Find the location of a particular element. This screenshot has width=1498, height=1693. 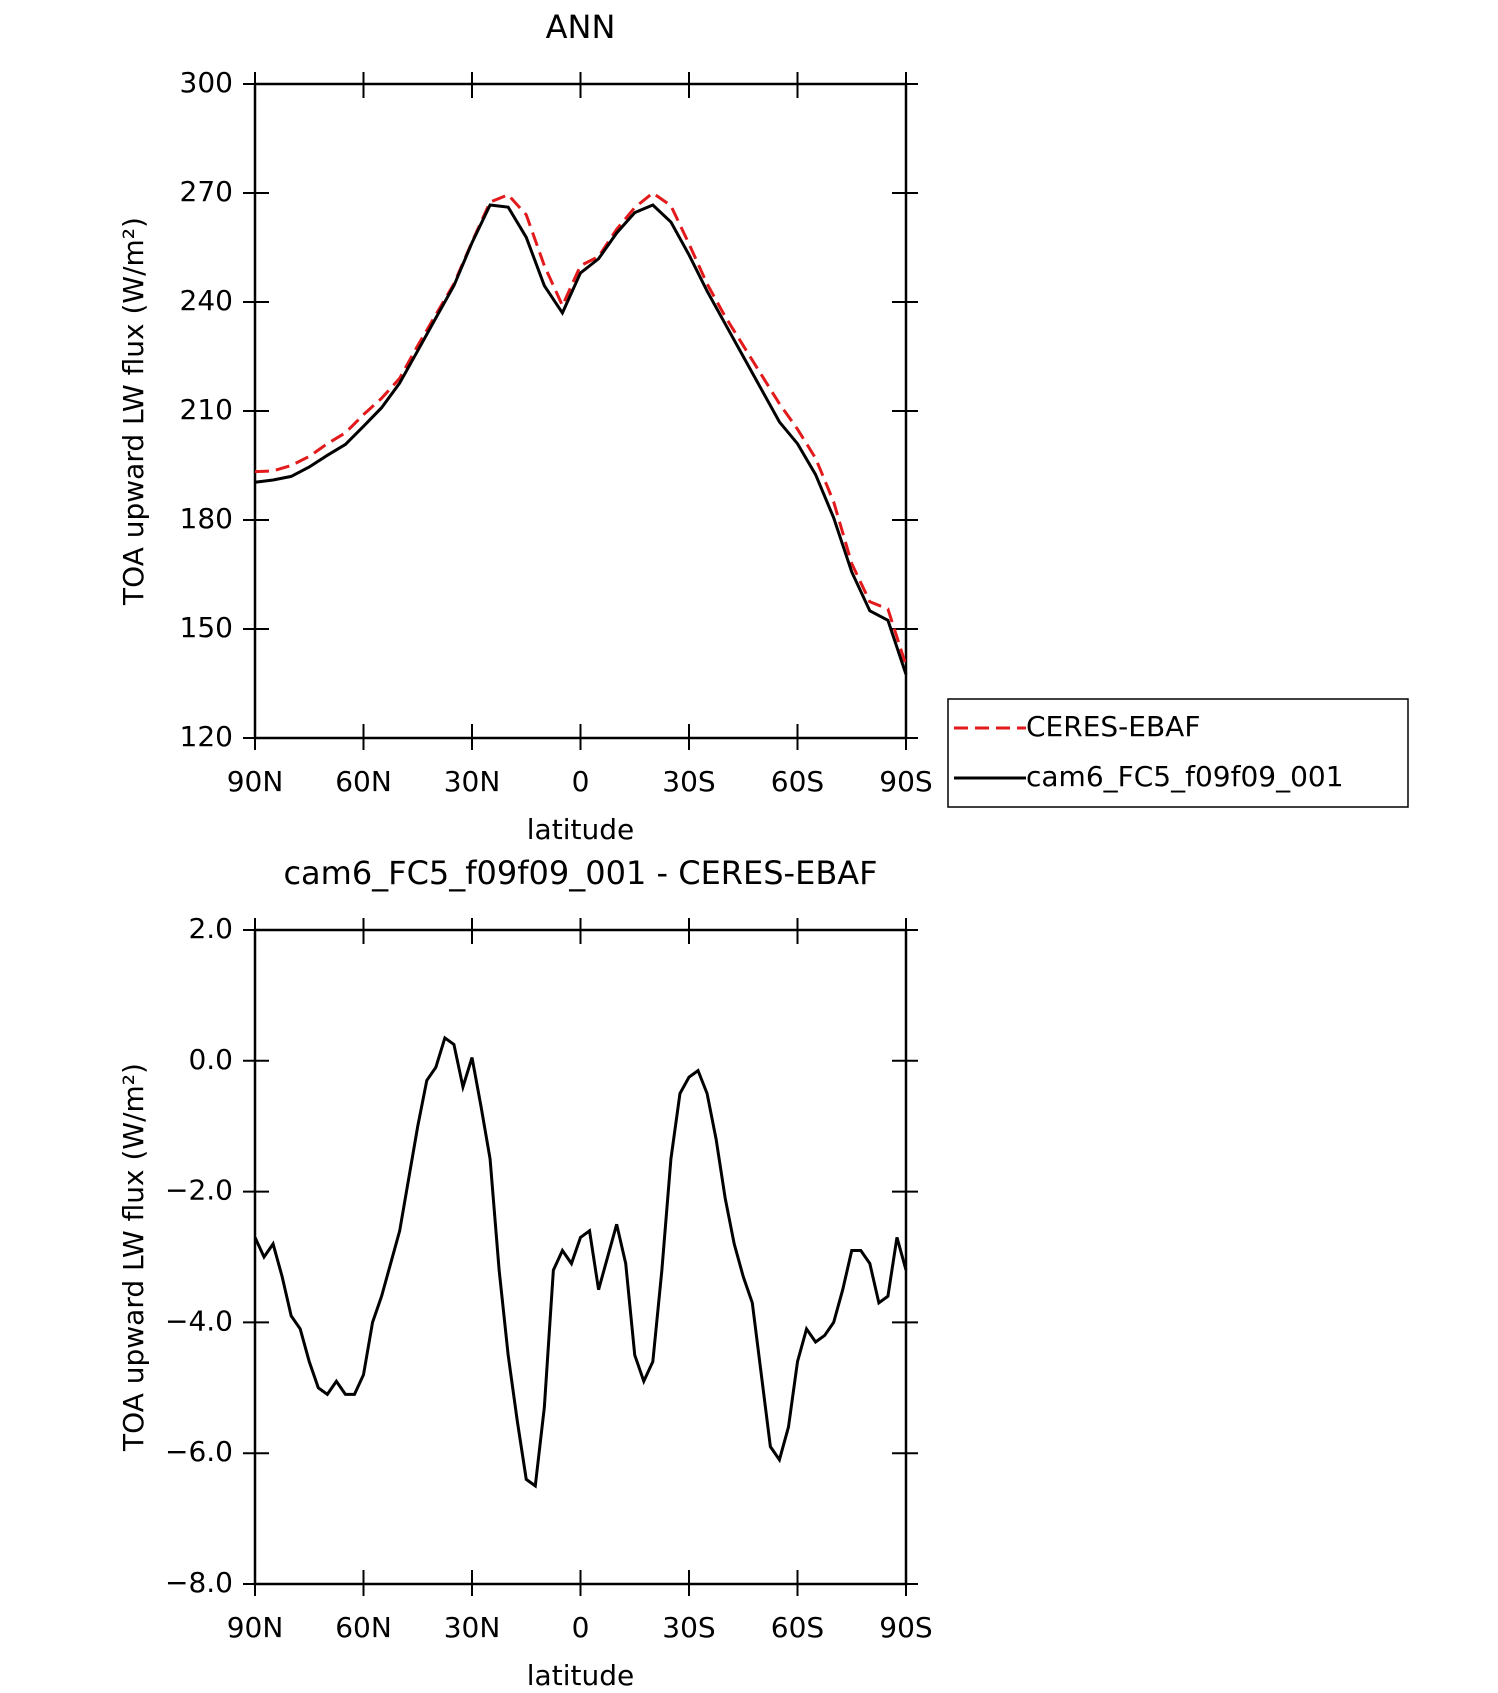

y-tick-label: −4.0 is located at coordinates (199, 1320).